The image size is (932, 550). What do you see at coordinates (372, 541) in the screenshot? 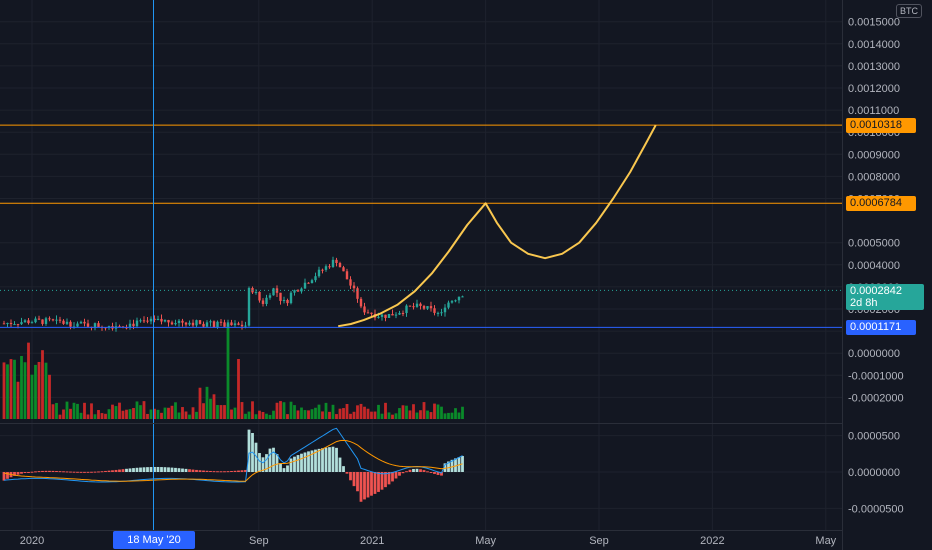
I see `time-tick-label: 2021` at bounding box center [372, 541].